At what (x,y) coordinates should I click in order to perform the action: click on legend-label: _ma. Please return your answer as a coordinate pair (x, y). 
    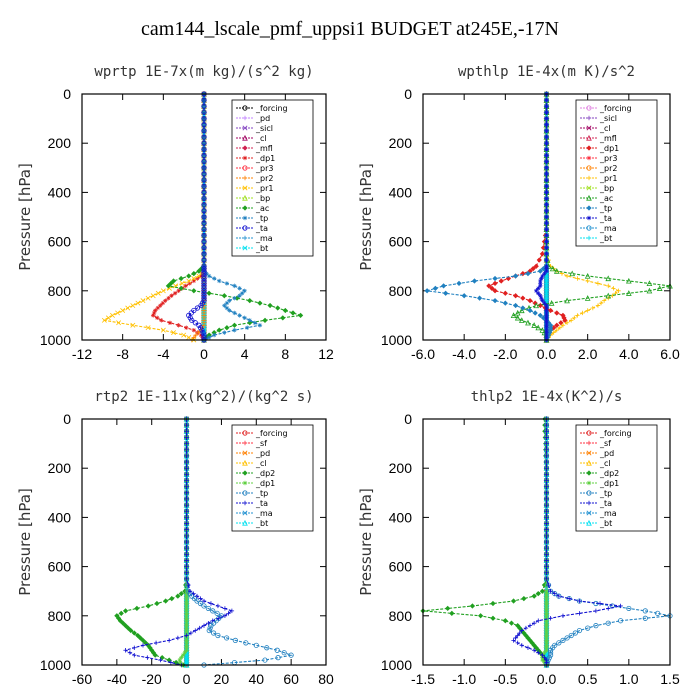
    Looking at the image, I should click on (264, 238).